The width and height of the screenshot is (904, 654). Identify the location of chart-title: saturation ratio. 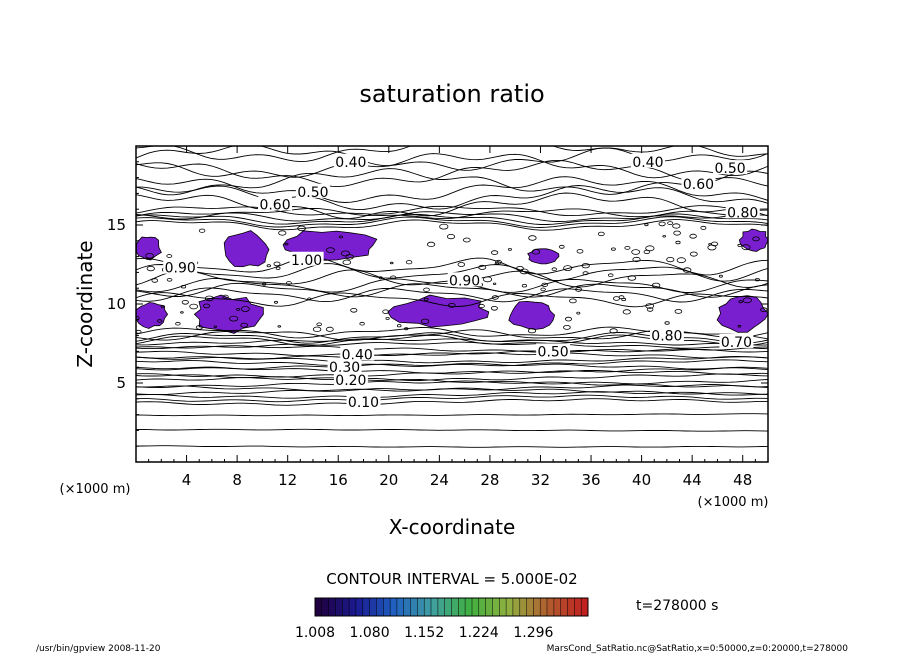
(451, 94).